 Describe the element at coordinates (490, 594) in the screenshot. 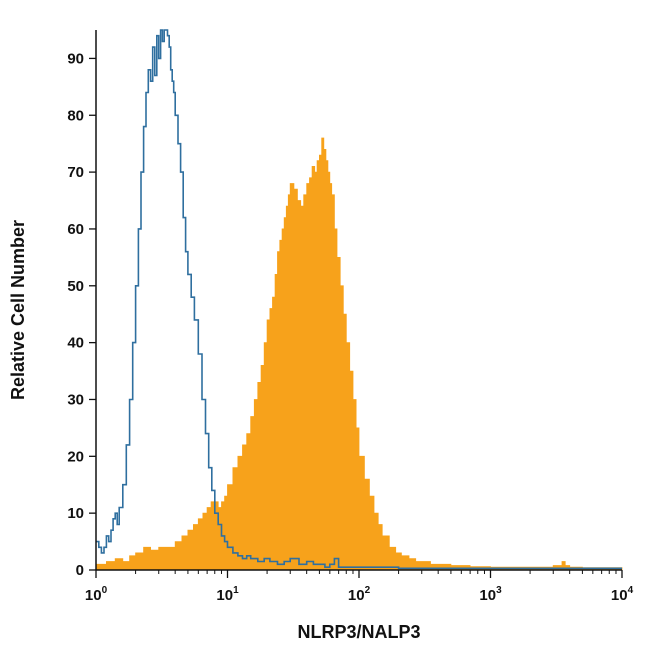

I see `x-tick-label: 10³` at that location.